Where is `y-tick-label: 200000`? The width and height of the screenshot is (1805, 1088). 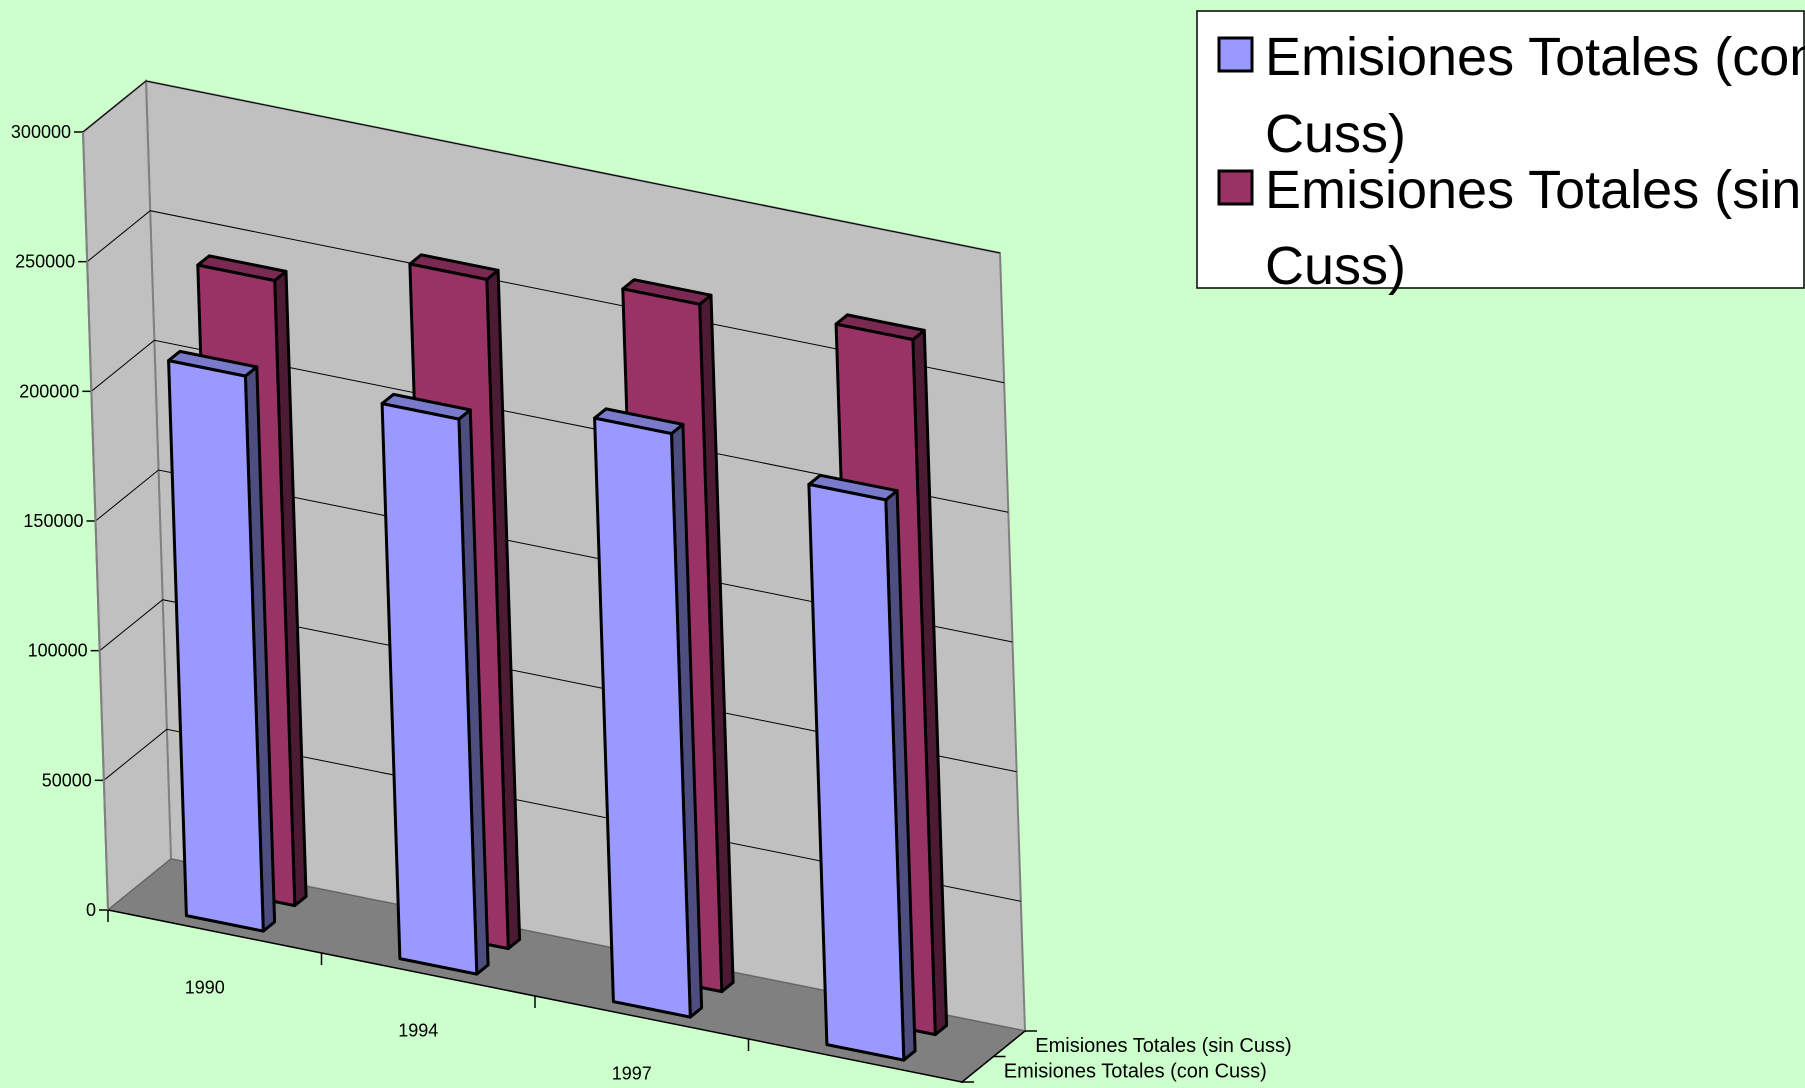 y-tick-label: 200000 is located at coordinates (49, 391).